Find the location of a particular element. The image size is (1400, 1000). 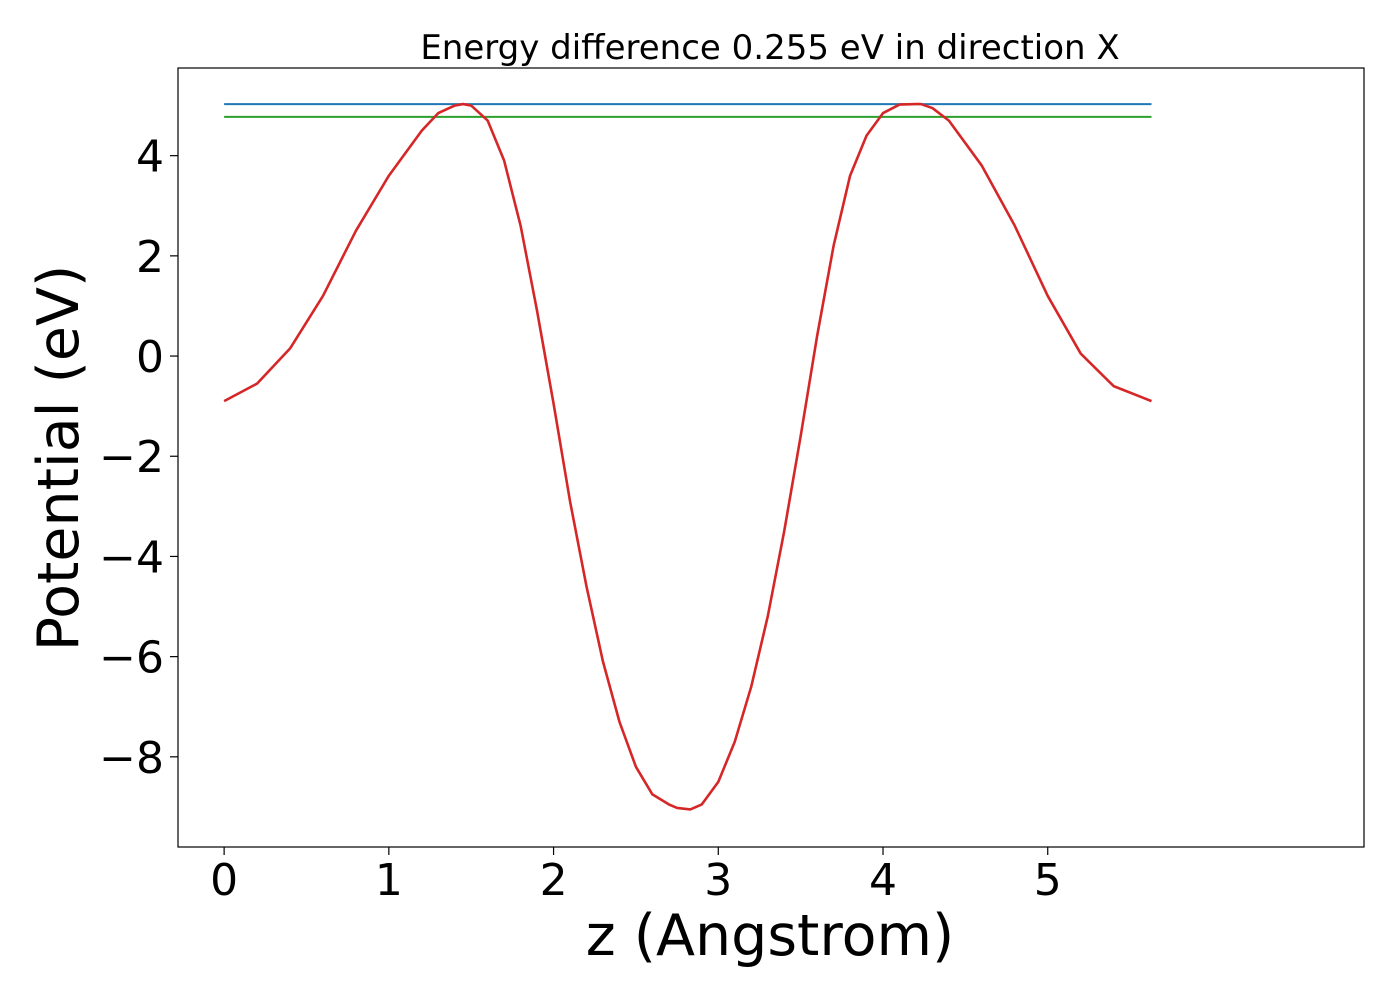

y-axis-label: Potential (eV) is located at coordinates (59, 458).